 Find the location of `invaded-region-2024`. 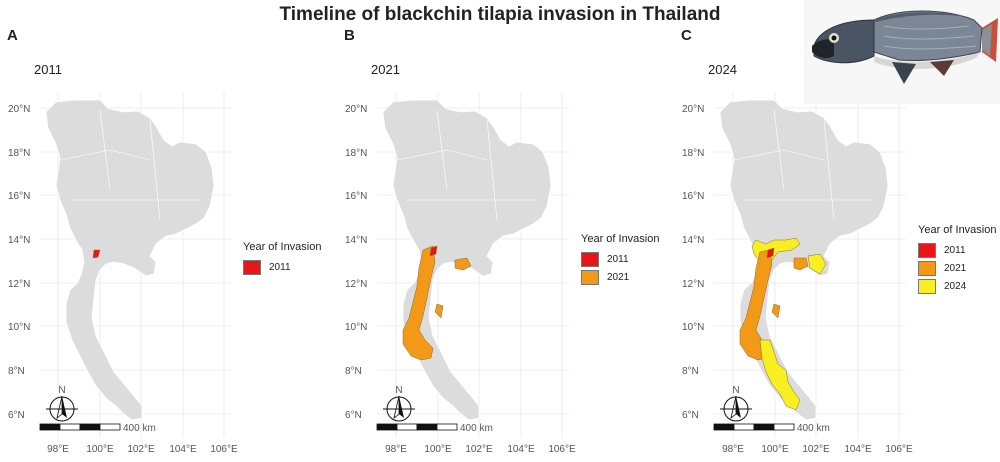

invaded-region-2024 is located at coordinates (817, 264).